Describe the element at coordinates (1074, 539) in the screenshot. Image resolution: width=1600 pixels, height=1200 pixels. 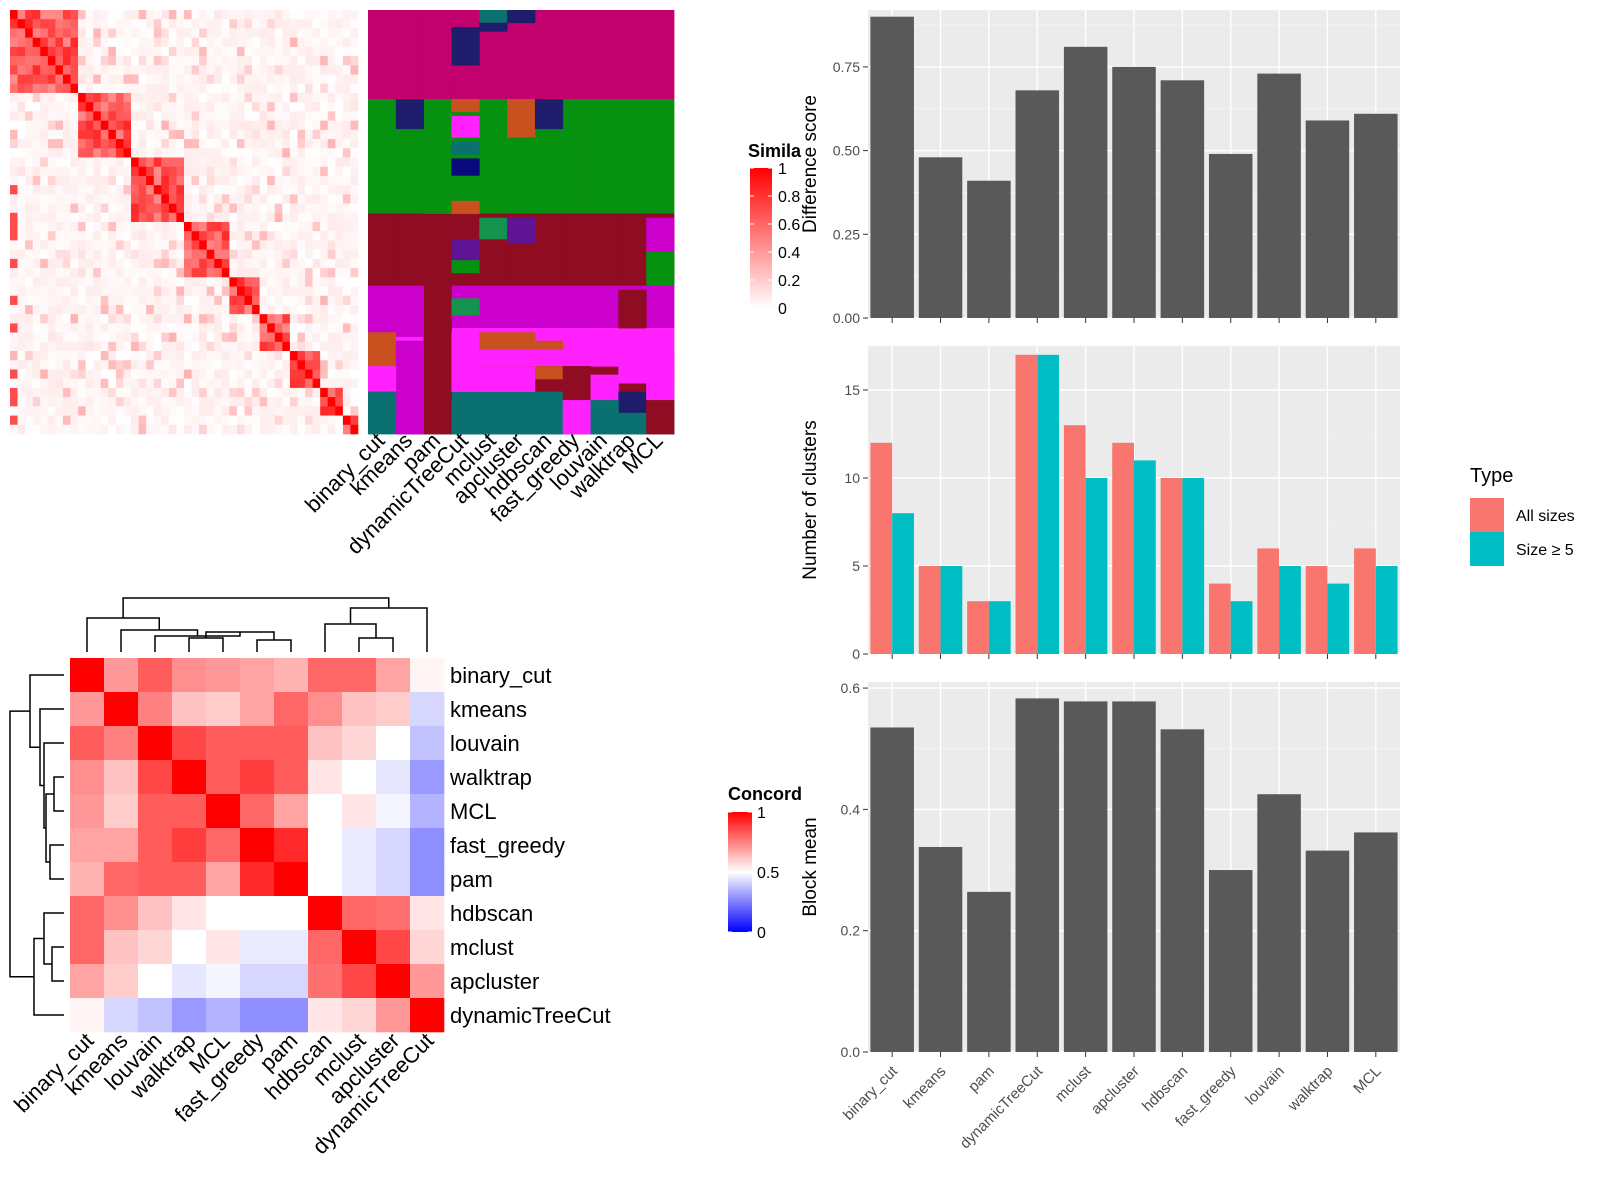
I see `bar-all-sizes` at that location.